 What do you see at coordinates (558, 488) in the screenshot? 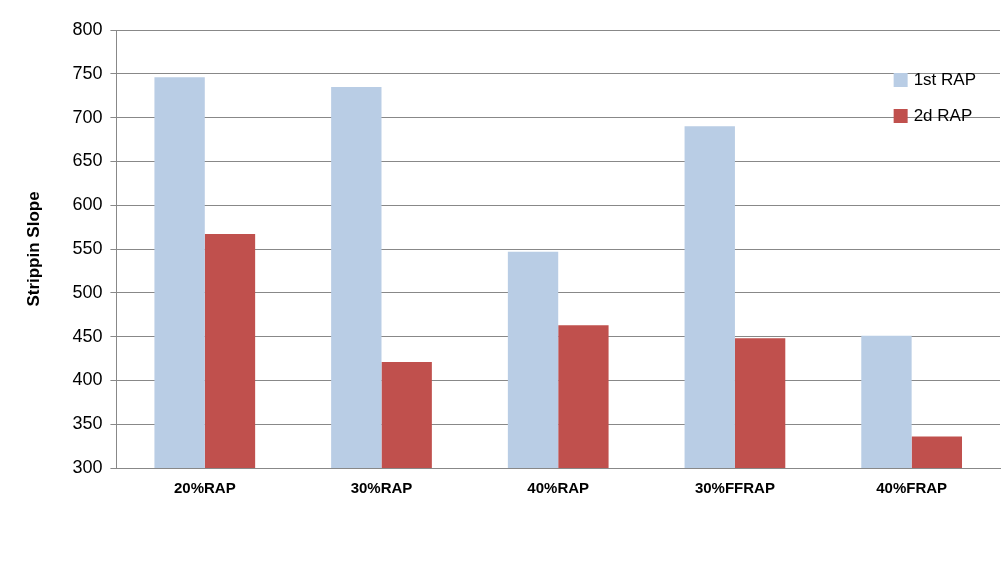
I see `x-tick-label: 40%RAP` at bounding box center [558, 488].